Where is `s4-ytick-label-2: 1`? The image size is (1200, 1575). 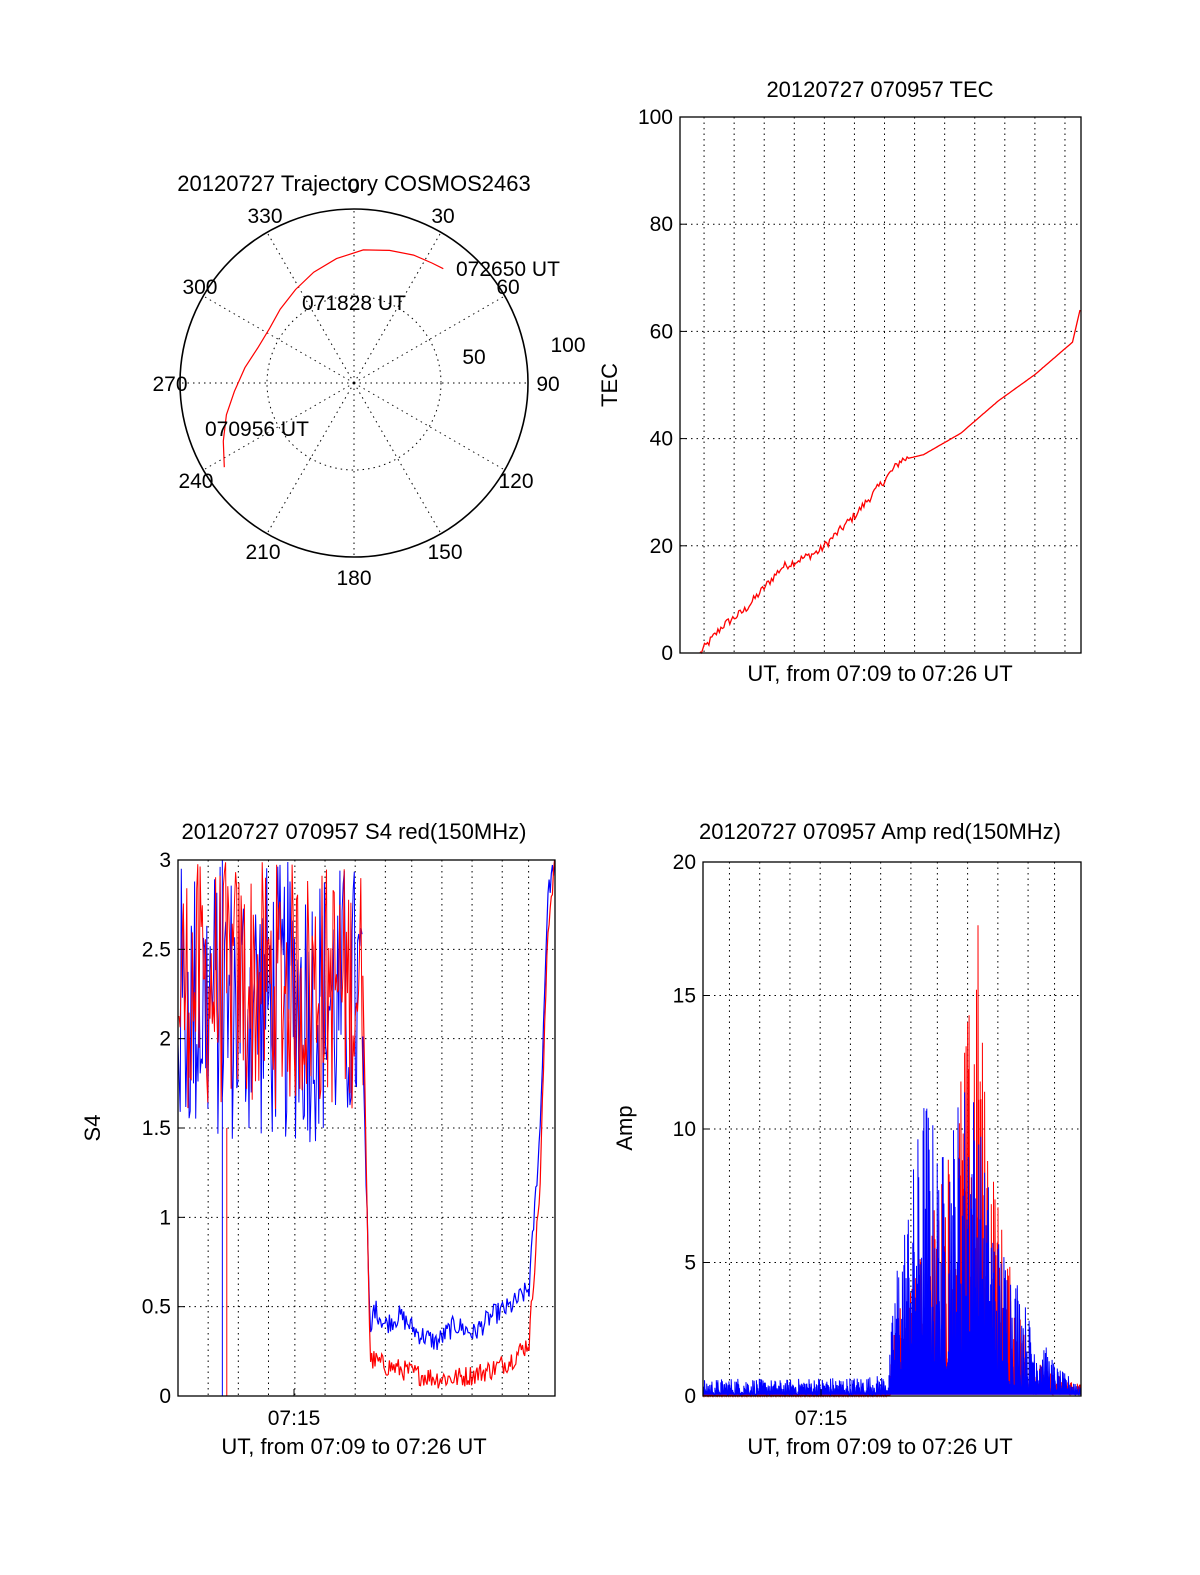 s4-ytick-label-2: 1 is located at coordinates (165, 1217).